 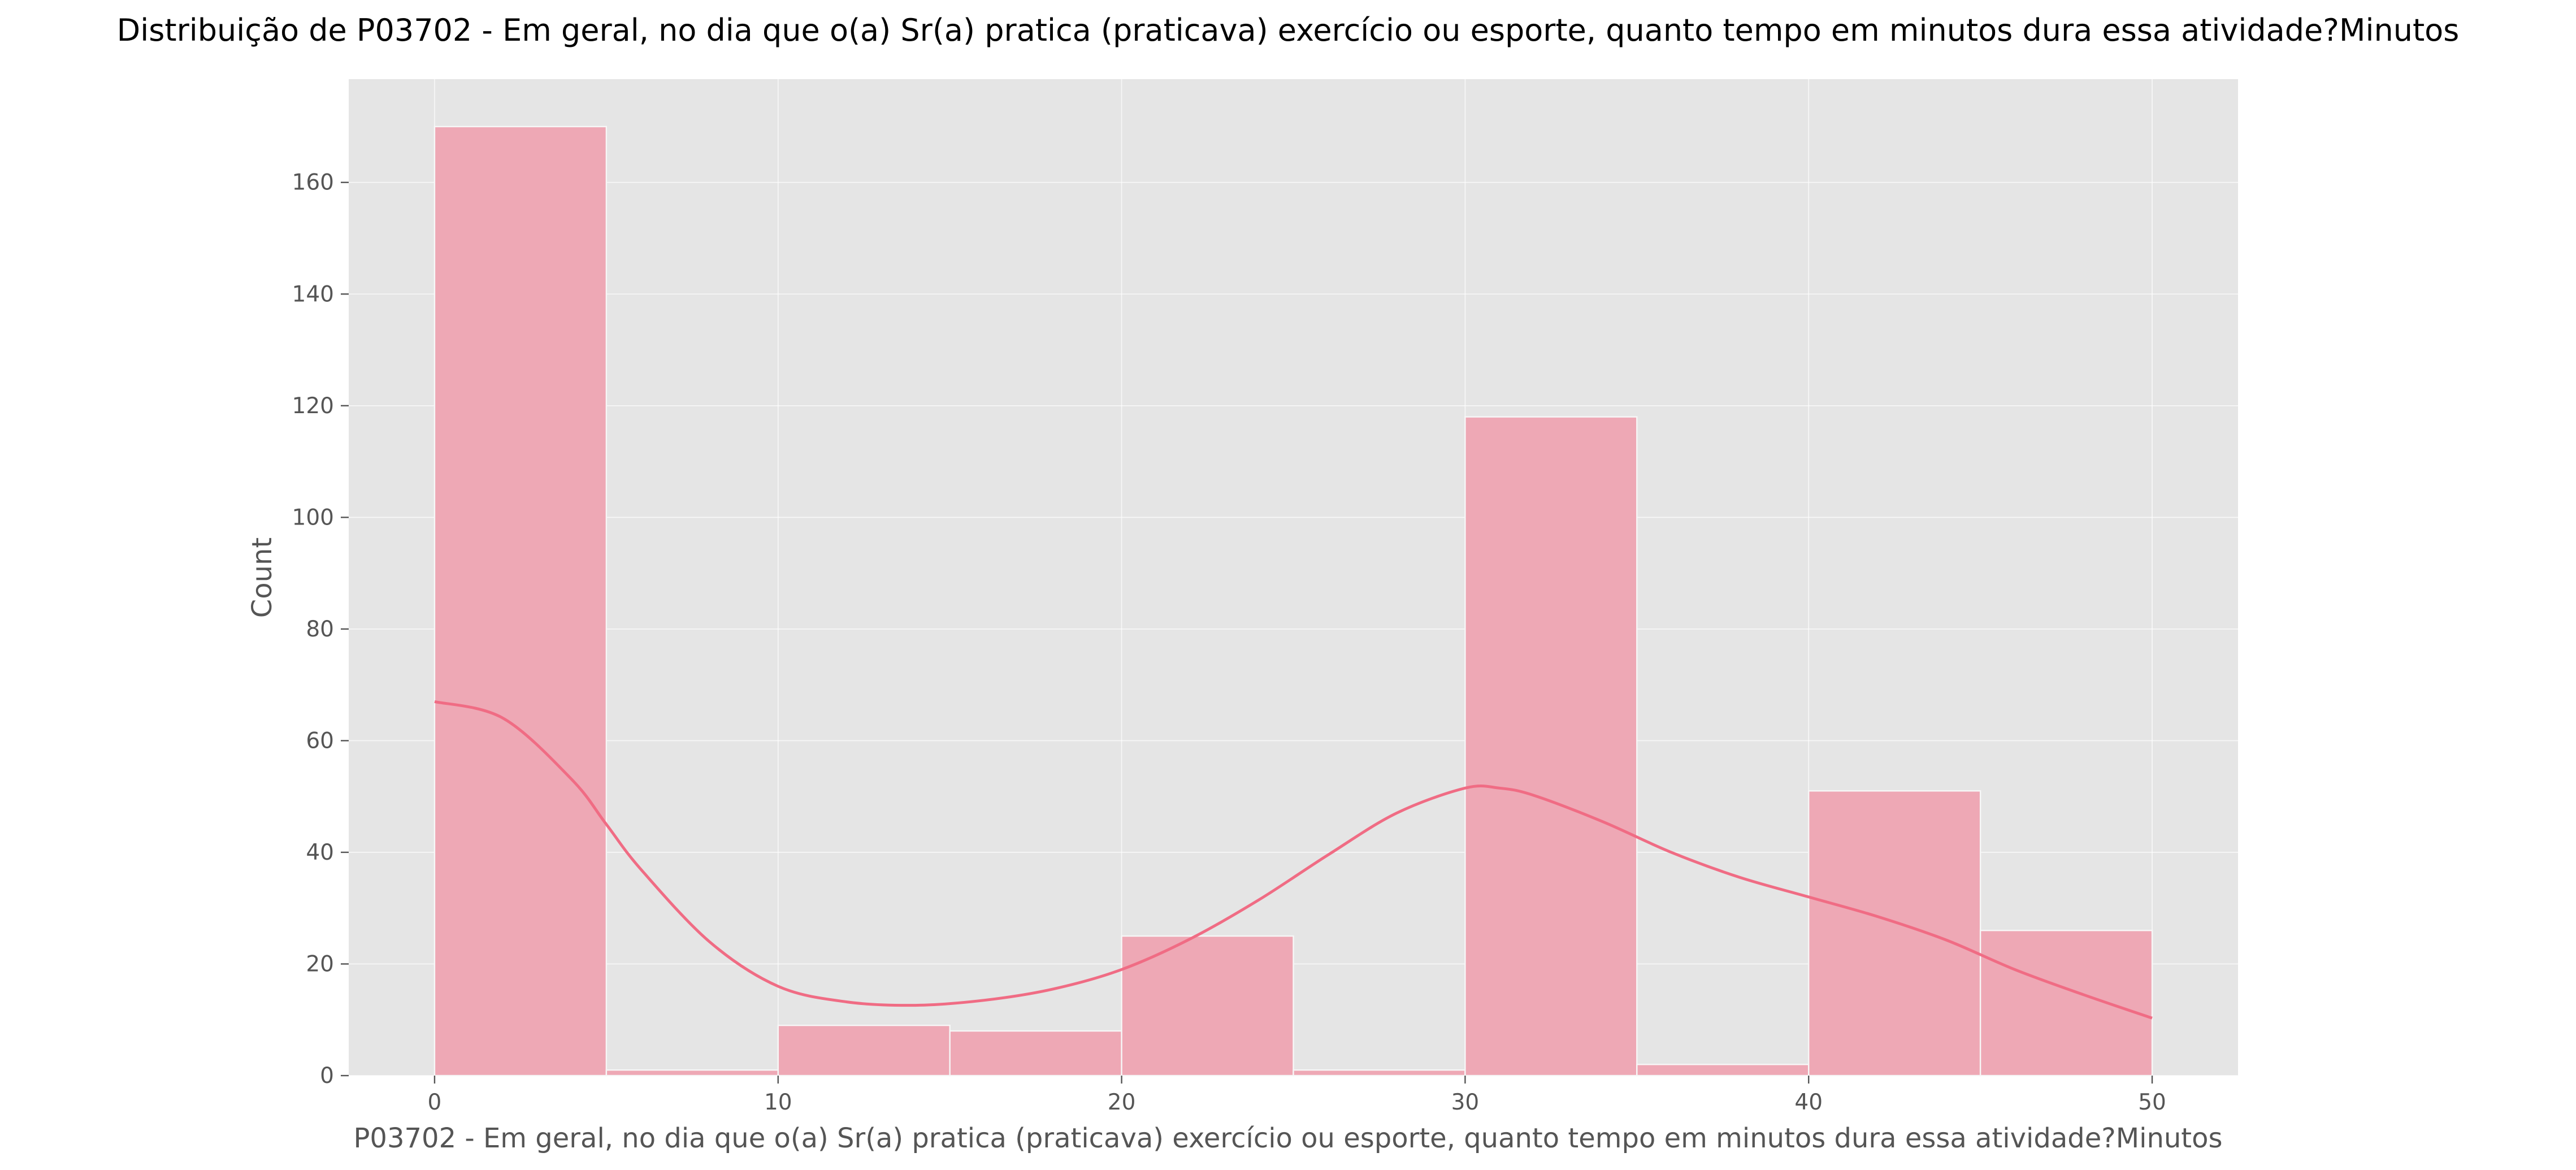 I want to click on y-axis-label: Count, so click(x=262, y=578).